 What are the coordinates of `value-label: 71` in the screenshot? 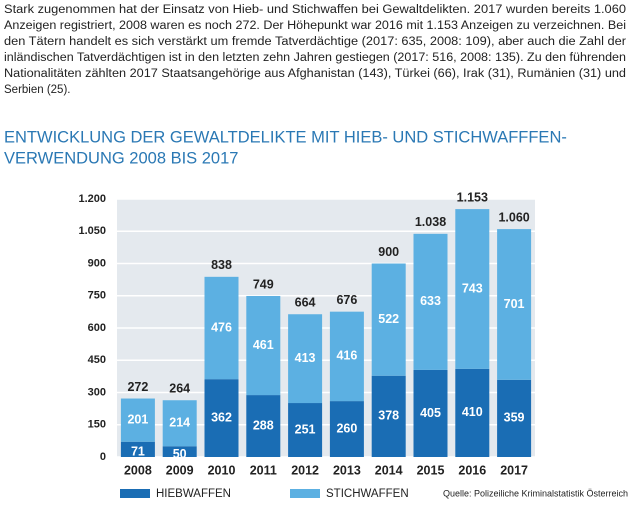 It's located at (138, 452).